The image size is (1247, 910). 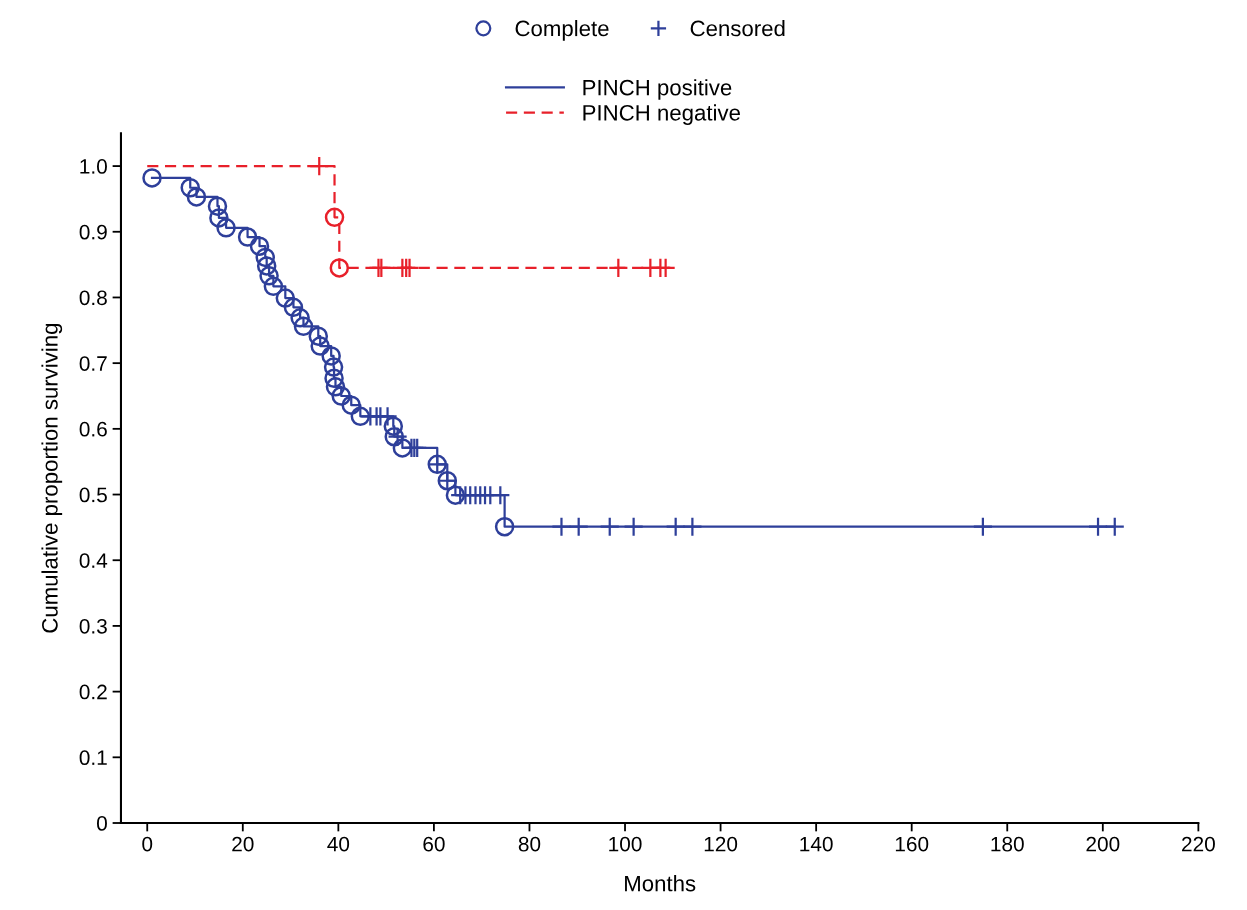 What do you see at coordinates (660, 883) in the screenshot?
I see `x-axis-title: Months` at bounding box center [660, 883].